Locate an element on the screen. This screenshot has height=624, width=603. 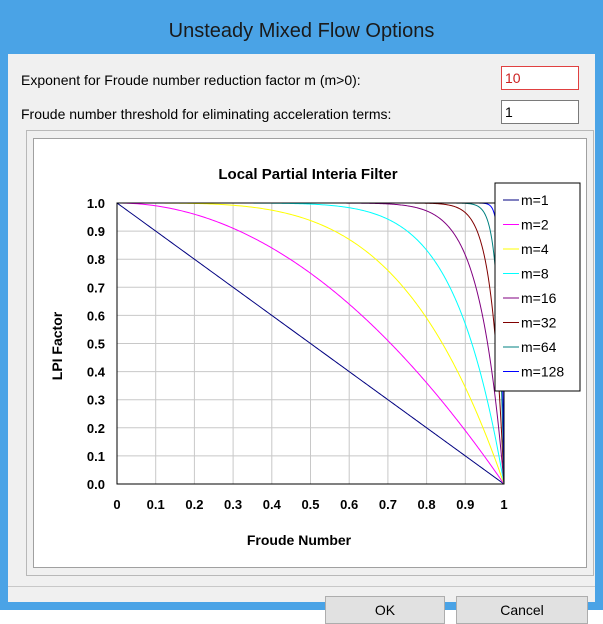
ok-button: OK is located at coordinates (385, 610).